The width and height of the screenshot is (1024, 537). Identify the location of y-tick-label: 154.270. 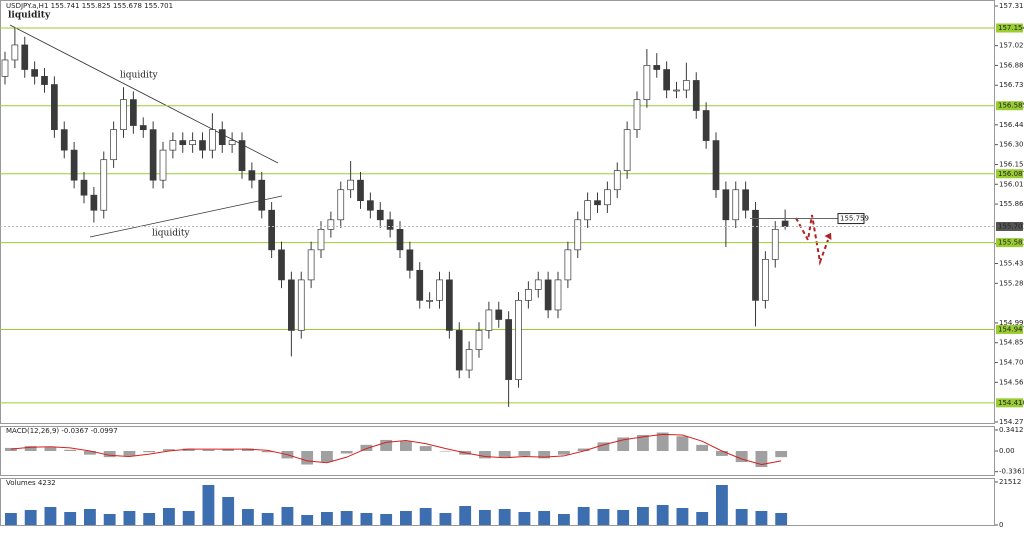
(1011, 422).